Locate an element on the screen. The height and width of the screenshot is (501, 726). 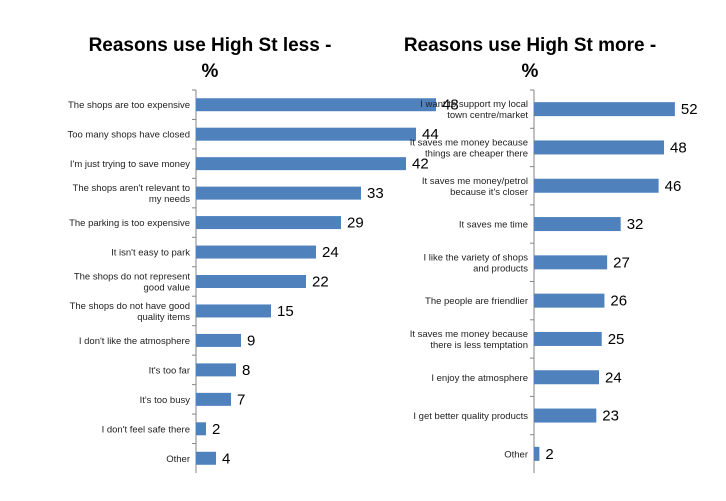
left-value-label: 22 is located at coordinates (320, 282).